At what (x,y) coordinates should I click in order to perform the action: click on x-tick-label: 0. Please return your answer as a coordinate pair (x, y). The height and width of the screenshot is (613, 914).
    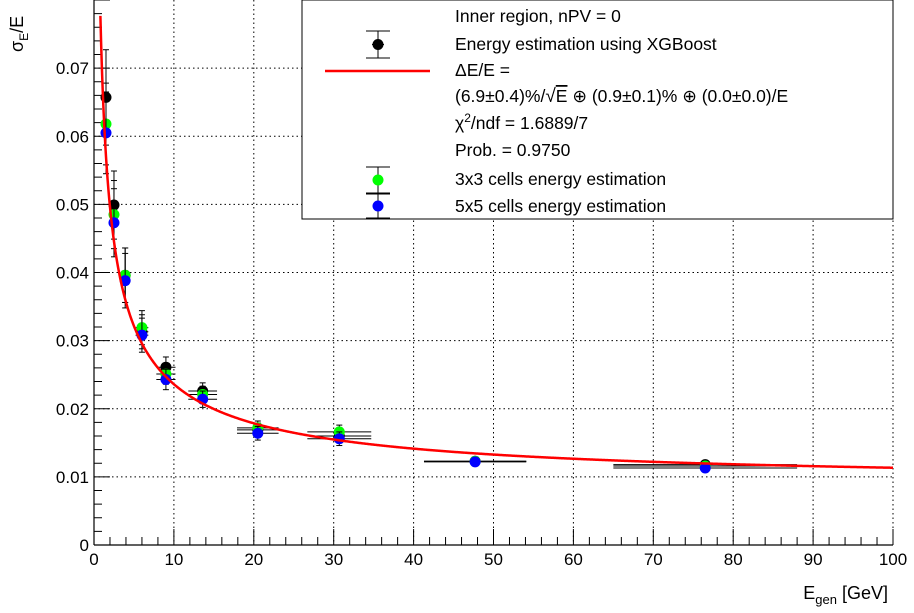
    Looking at the image, I should click on (93, 559).